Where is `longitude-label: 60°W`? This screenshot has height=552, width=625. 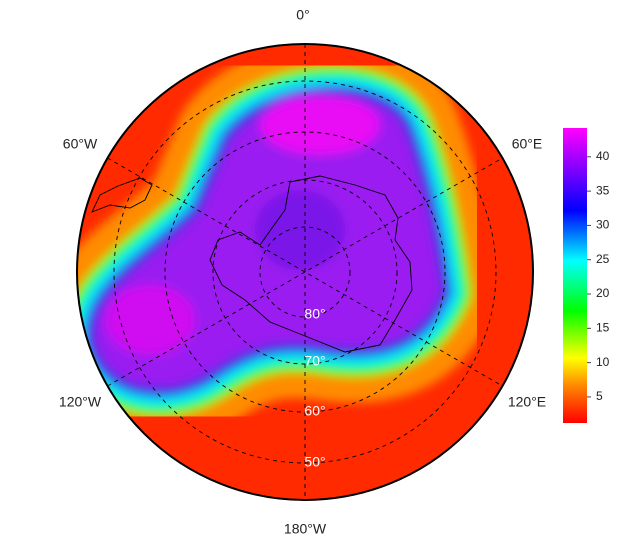
longitude-label: 60°W is located at coordinates (80, 144).